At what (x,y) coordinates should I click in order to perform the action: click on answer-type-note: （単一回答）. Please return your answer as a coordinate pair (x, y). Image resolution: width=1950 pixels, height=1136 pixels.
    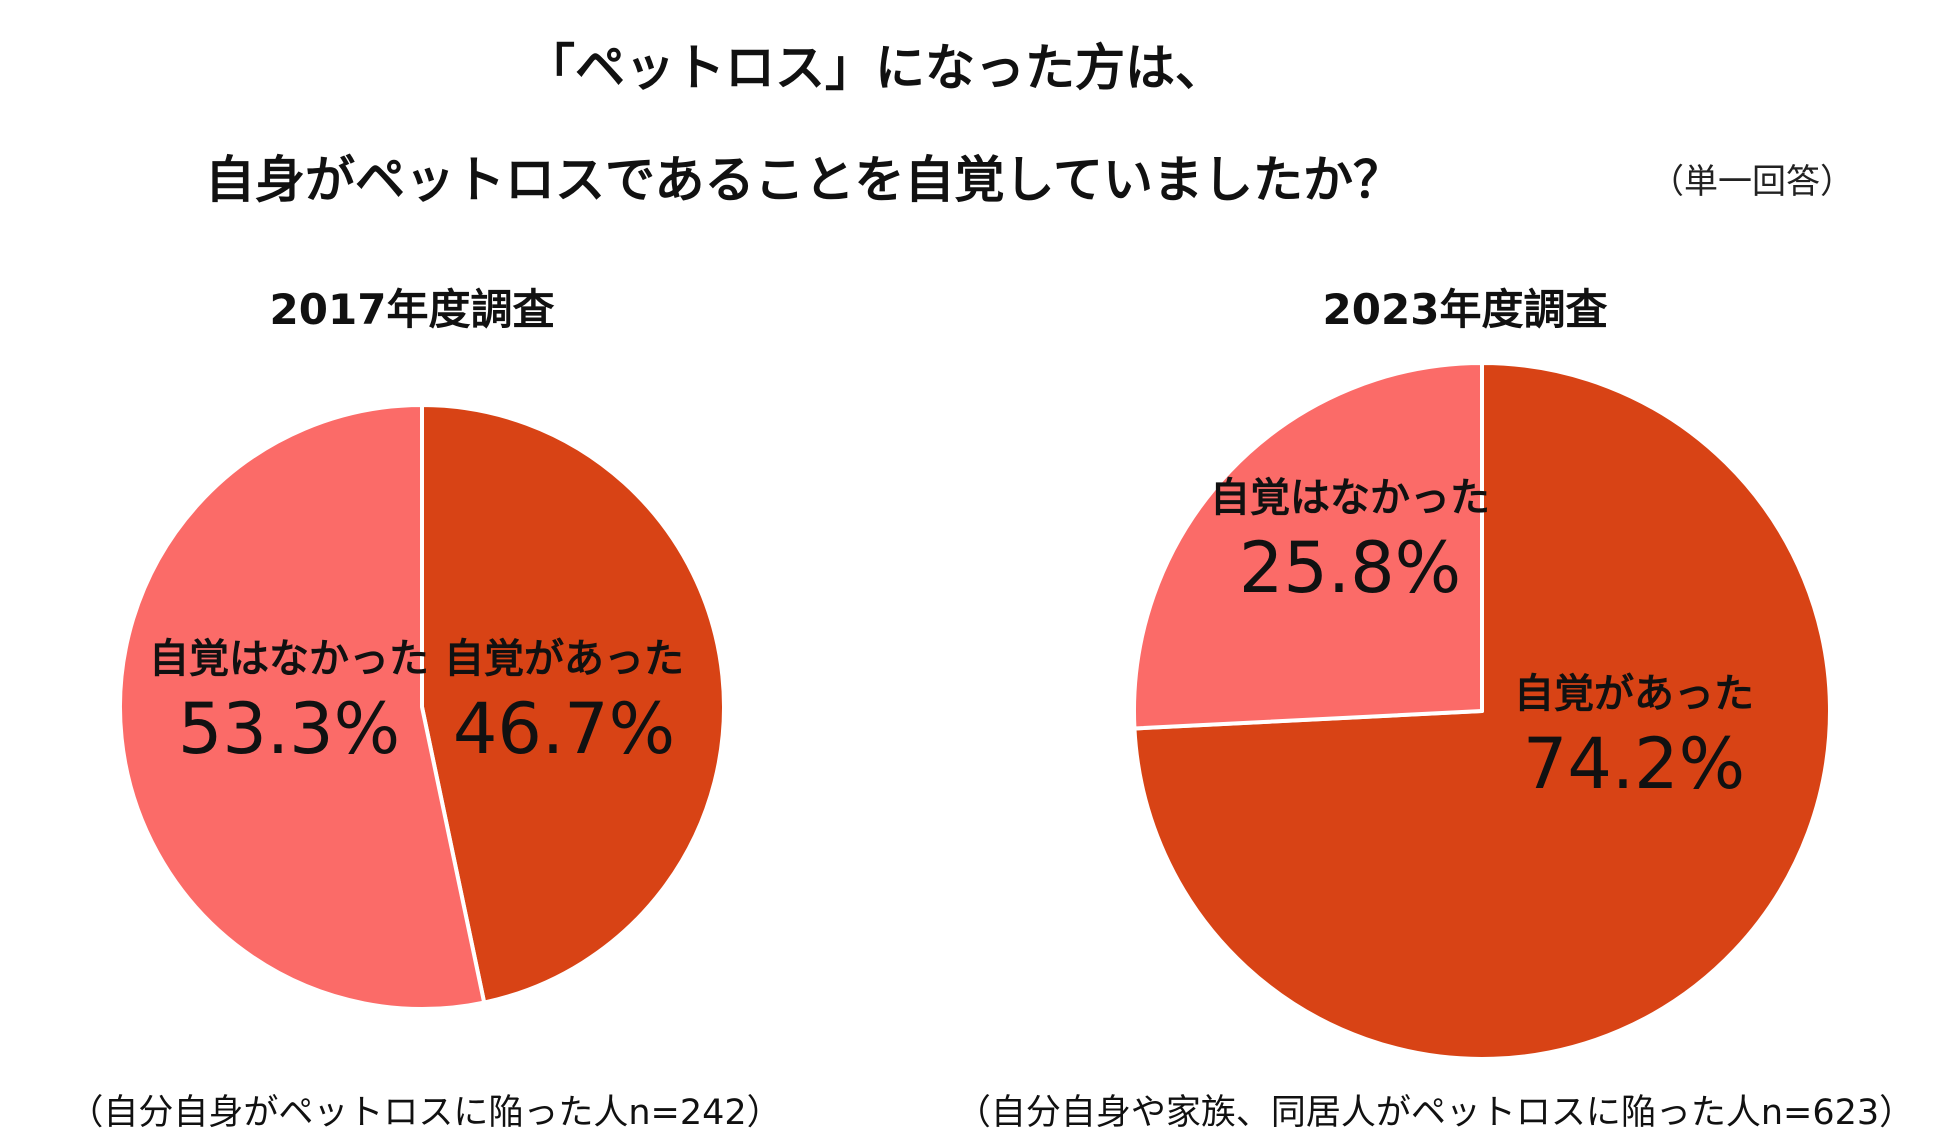
    Looking at the image, I should click on (1752, 182).